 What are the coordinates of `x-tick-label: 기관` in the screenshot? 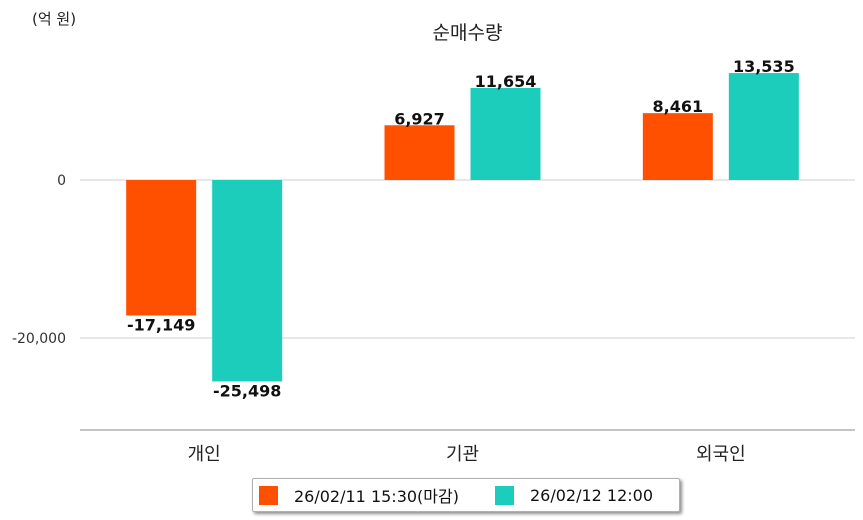 It's located at (462, 454).